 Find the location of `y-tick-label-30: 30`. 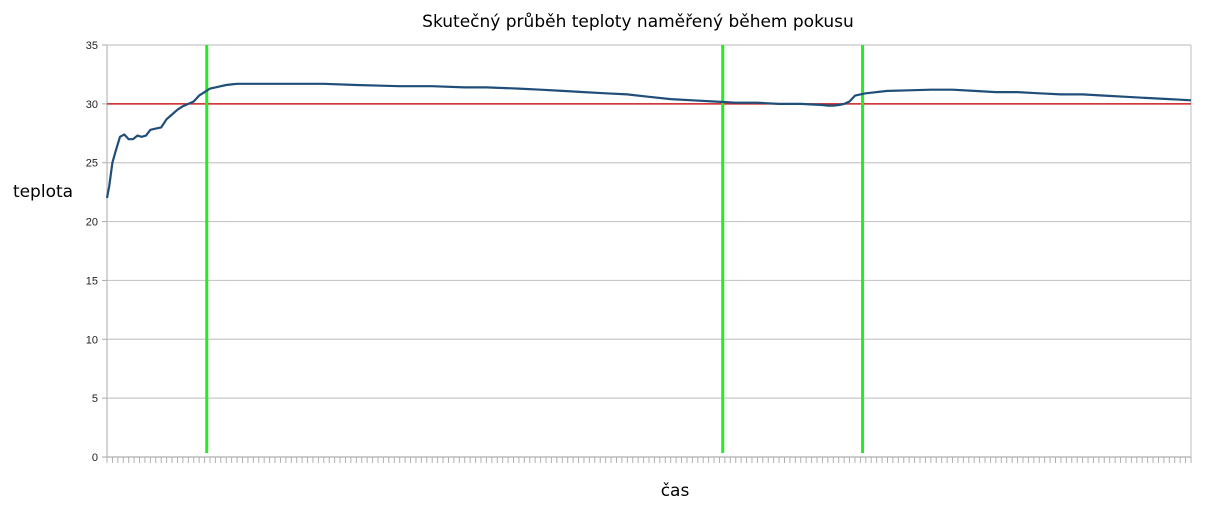

y-tick-label-30: 30 is located at coordinates (92, 105).